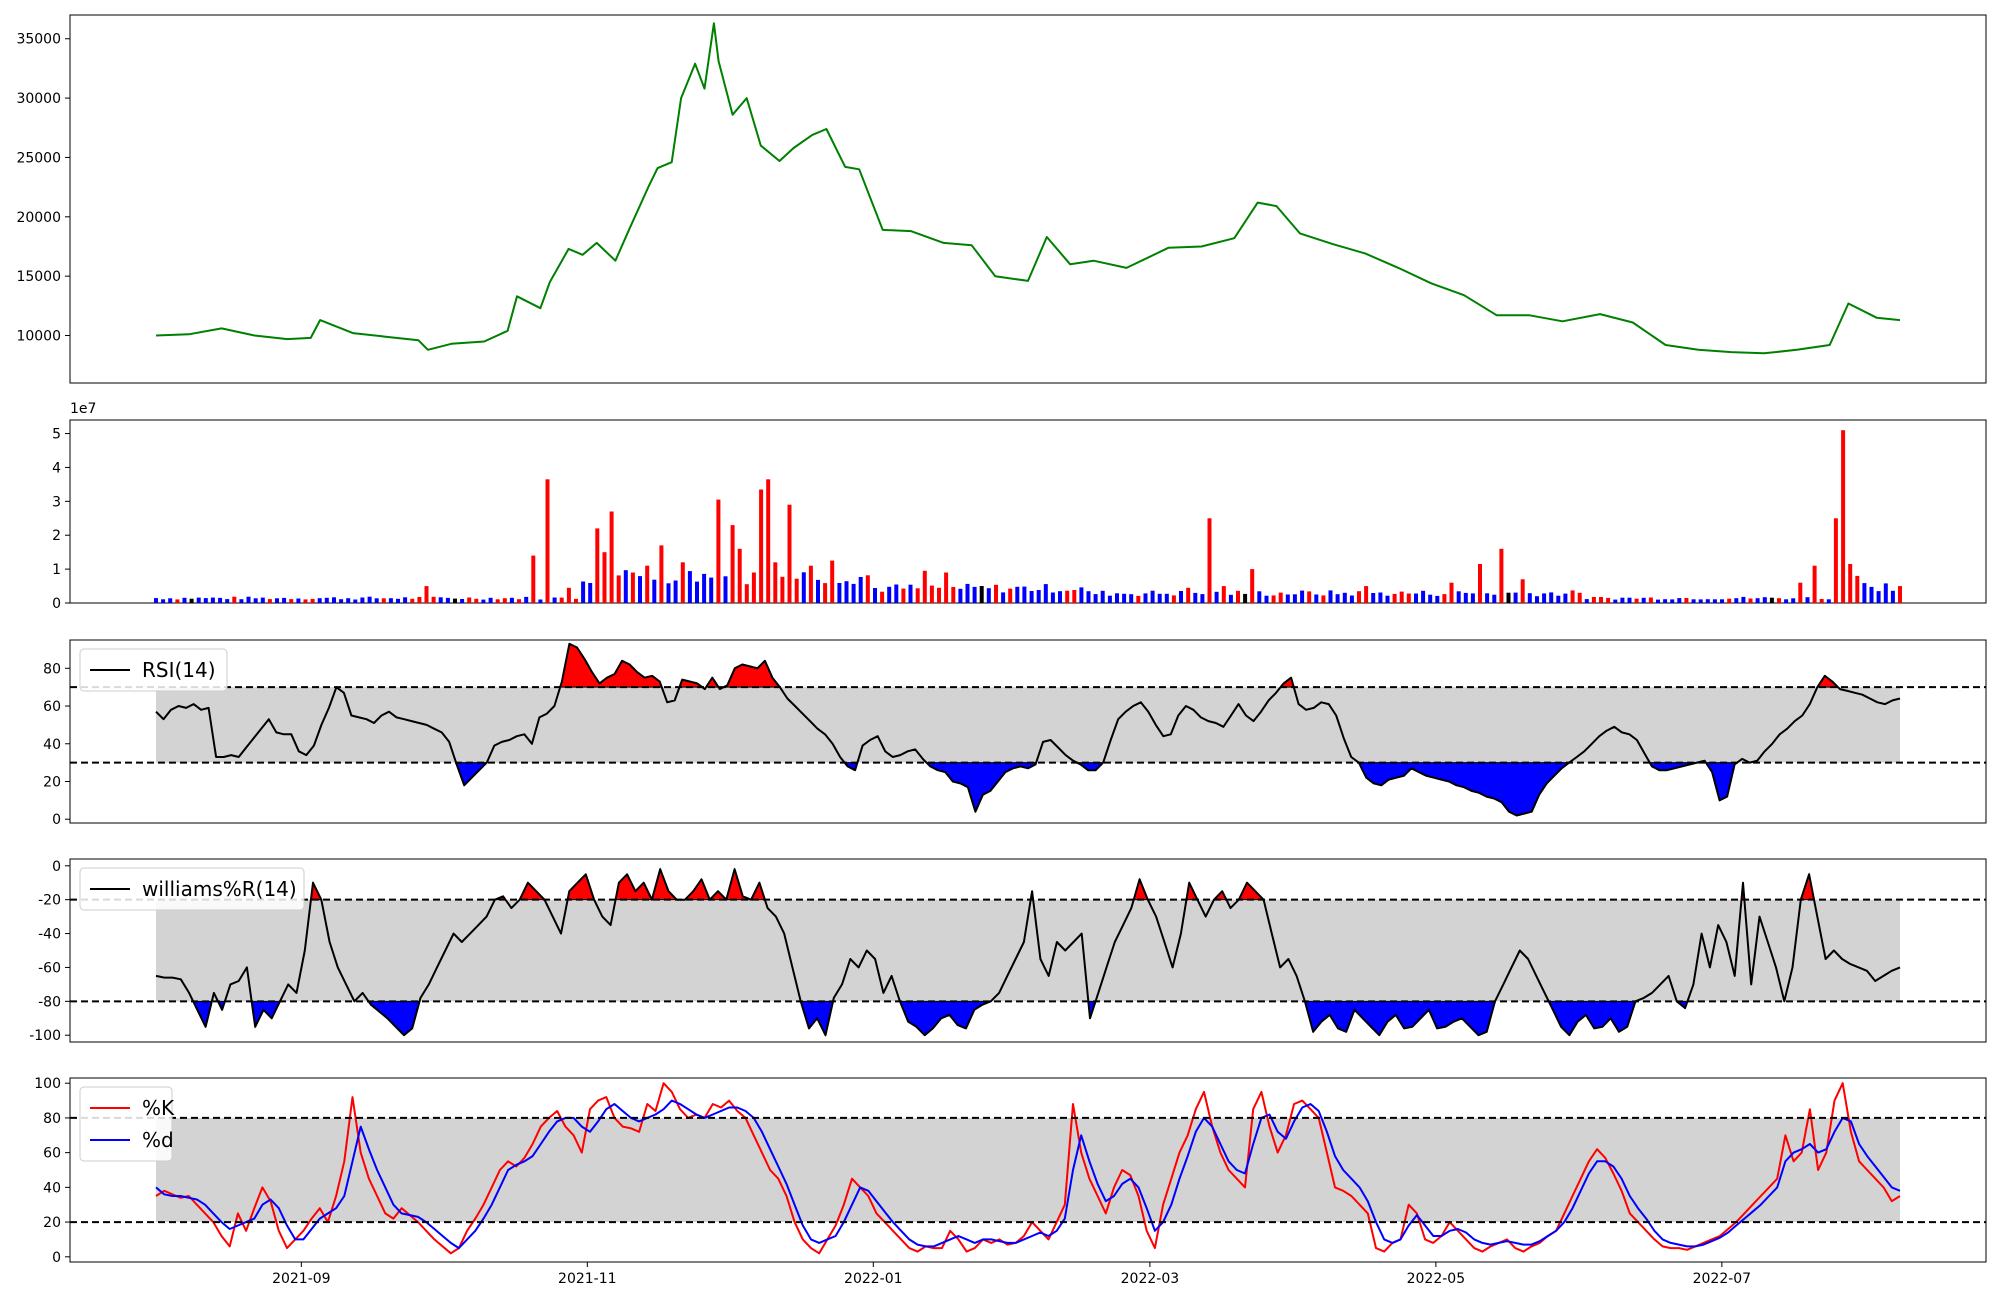 The image size is (2000, 1300). I want to click on y-tick-label: -40, so click(49, 935).